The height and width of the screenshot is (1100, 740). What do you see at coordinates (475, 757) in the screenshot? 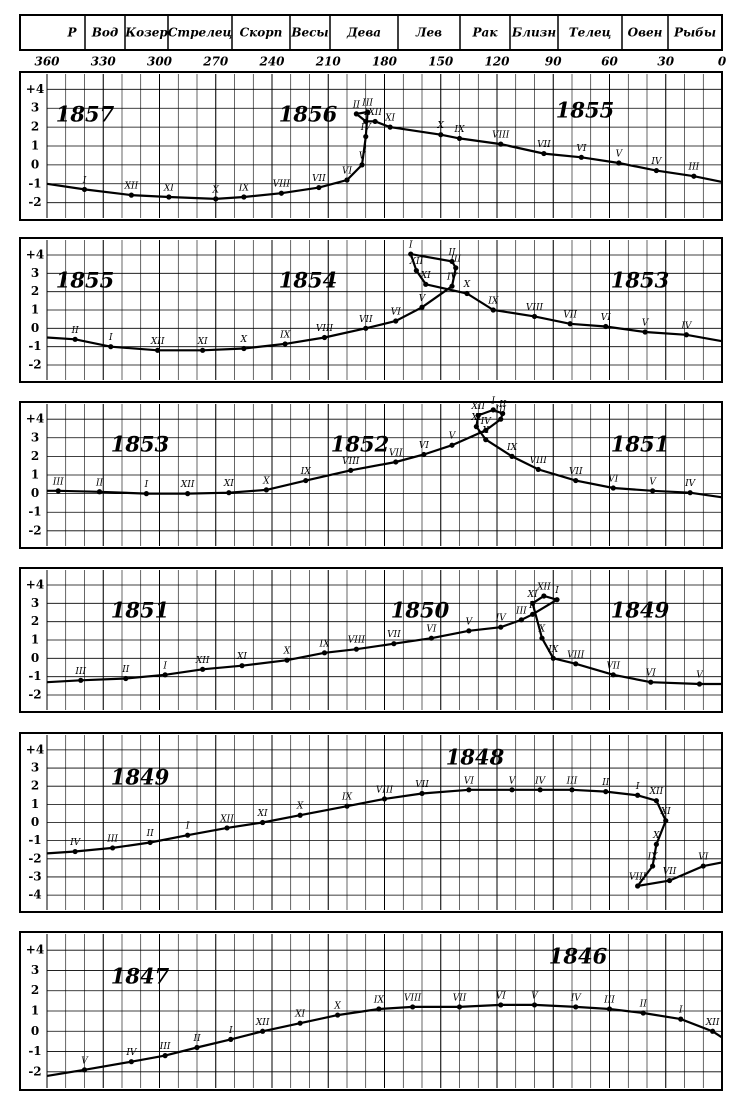
I see `year-label: 1848` at bounding box center [475, 757].